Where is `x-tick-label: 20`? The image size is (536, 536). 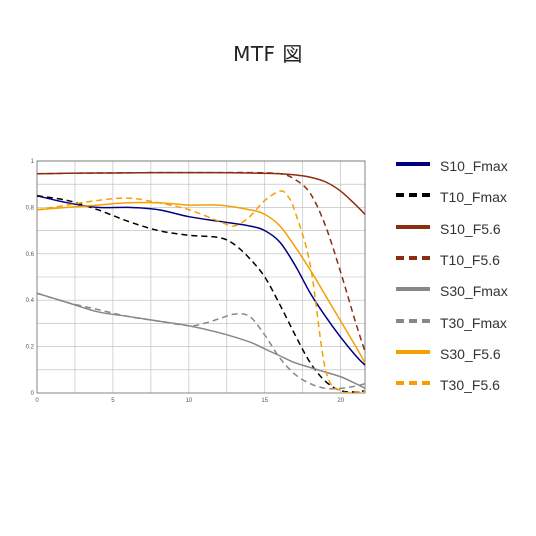 x-tick-label: 20 is located at coordinates (340, 401).